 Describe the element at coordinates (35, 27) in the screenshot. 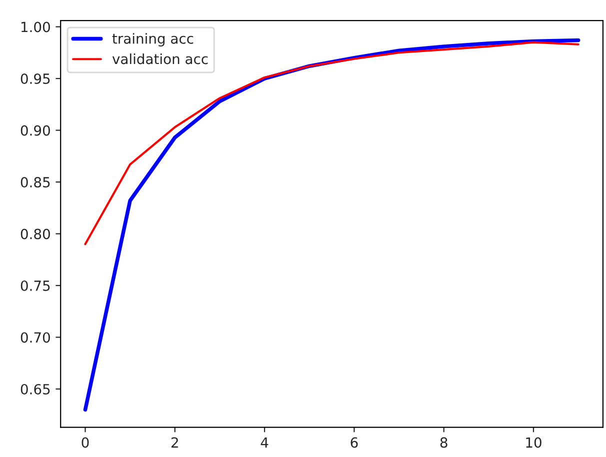

I see `y-tick-label: 1.00` at that location.